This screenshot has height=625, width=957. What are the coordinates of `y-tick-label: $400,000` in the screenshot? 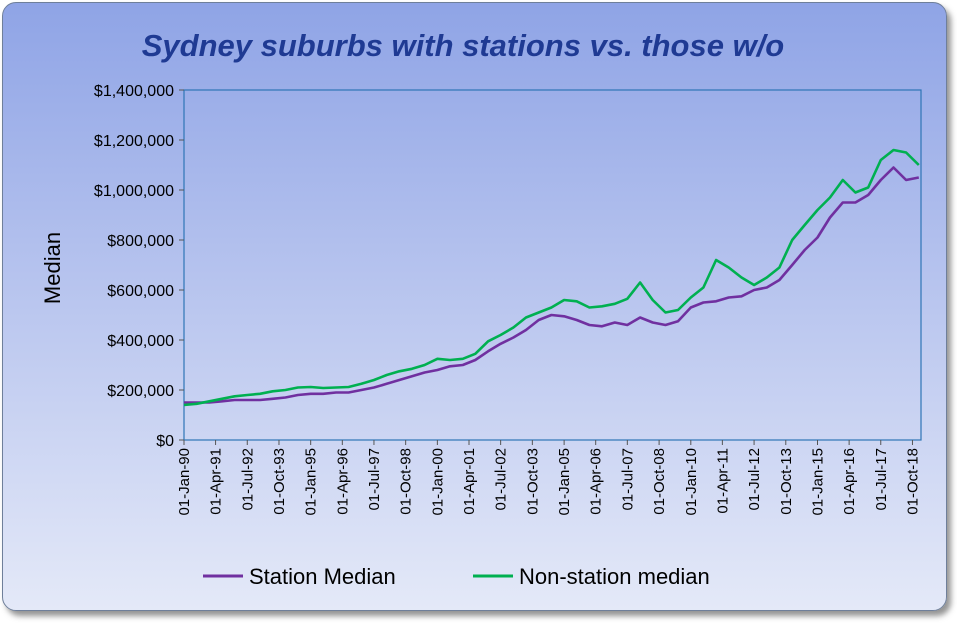 It's located at (140, 341).